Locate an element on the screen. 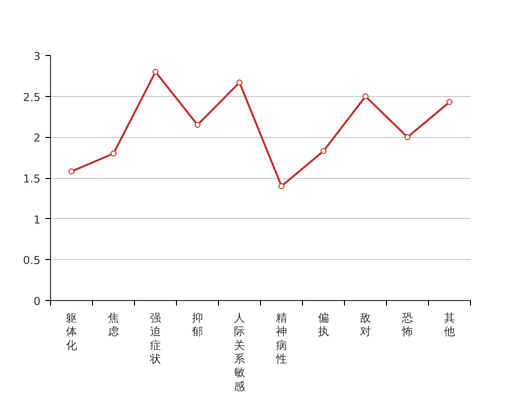 Image resolution: width=520 pixels, height=400 pixels. y-tick-label: 1 is located at coordinates (37, 219).